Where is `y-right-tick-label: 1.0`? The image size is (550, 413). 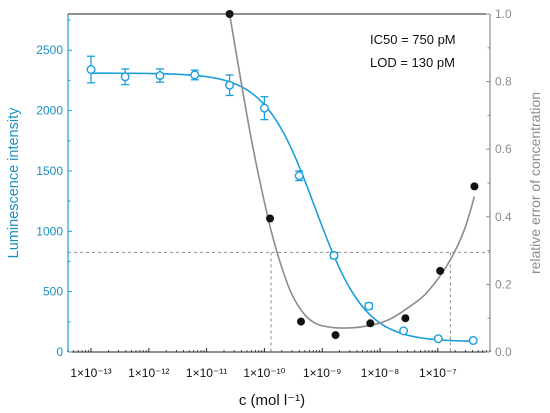
y-right-tick-label: 1.0 is located at coordinates (503, 14).